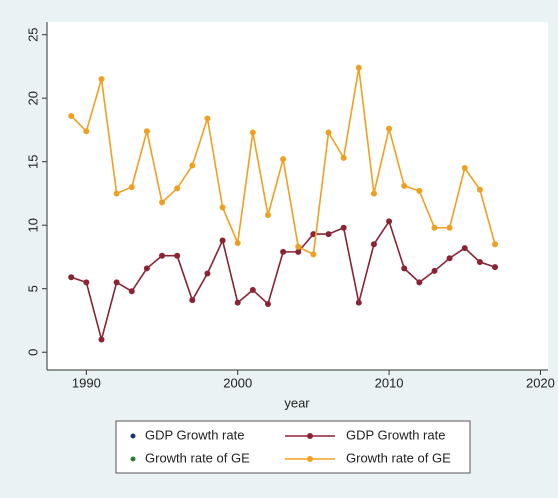 The image size is (558, 498). I want to click on y-tick-label: 25, so click(32, 34).